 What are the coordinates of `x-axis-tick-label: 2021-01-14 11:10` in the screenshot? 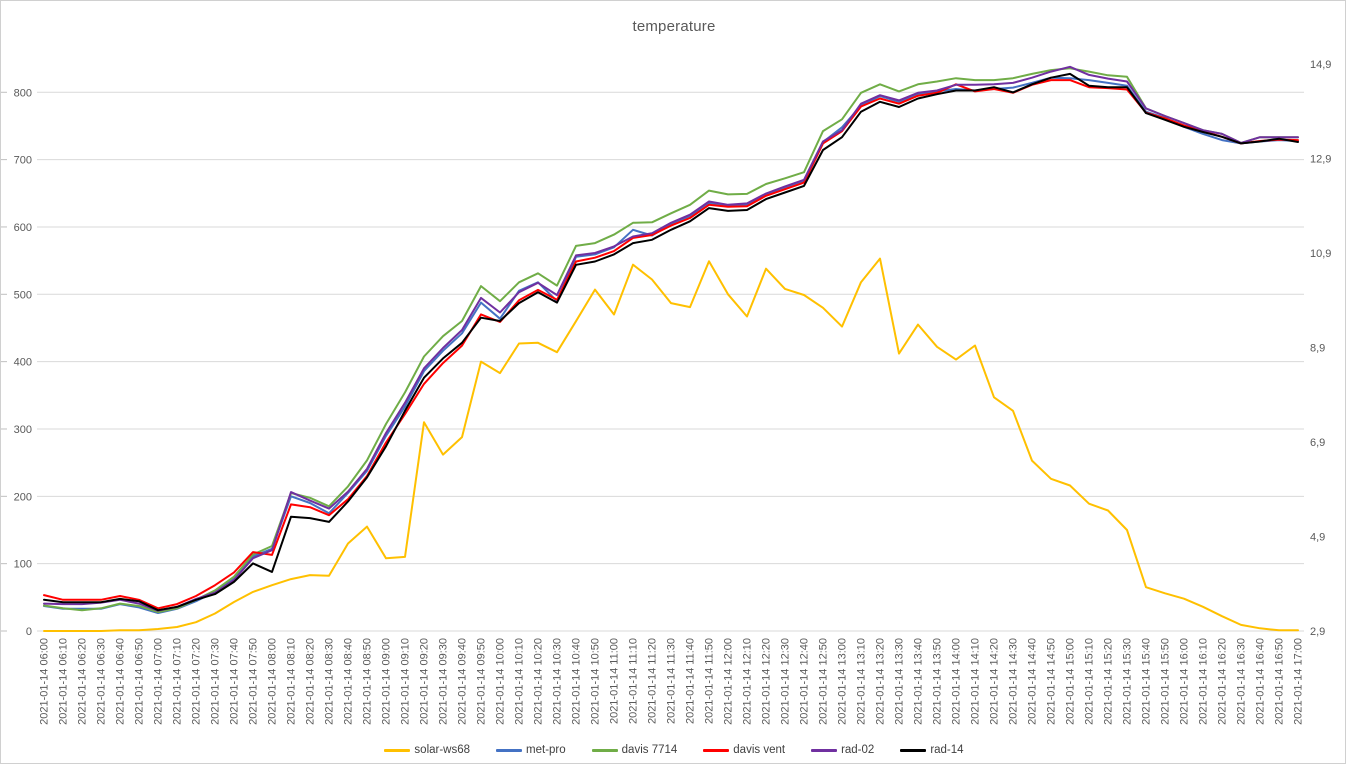 It's located at (634, 681).